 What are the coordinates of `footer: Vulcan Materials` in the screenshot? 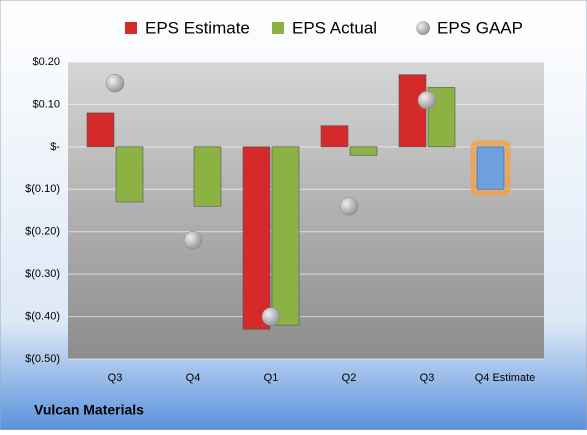 It's located at (89, 410).